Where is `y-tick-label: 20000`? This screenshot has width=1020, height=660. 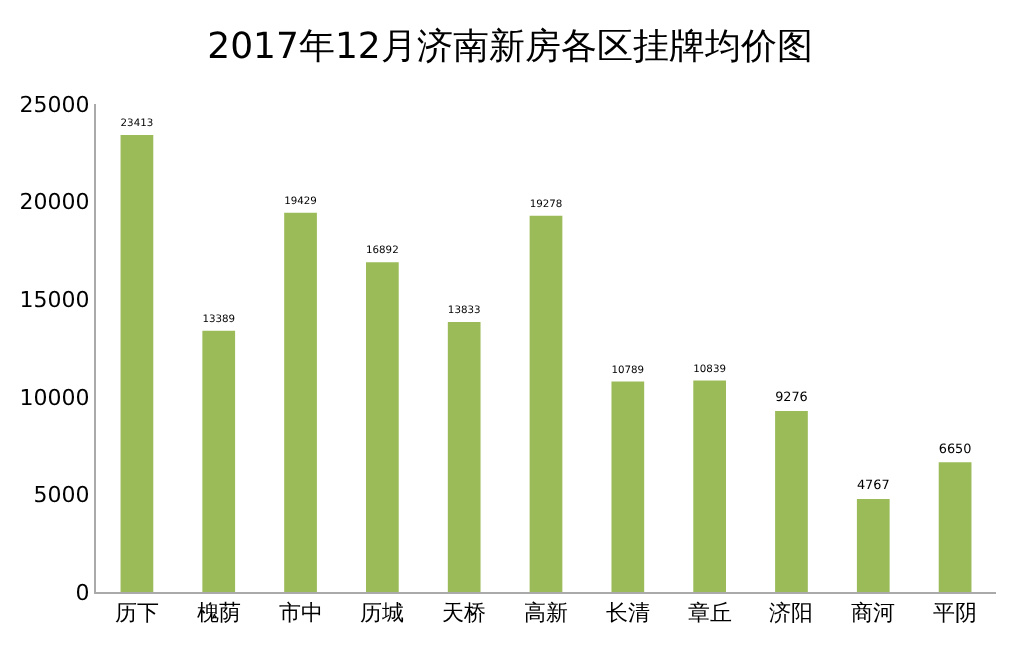 y-tick-label: 20000 is located at coordinates (54, 202).